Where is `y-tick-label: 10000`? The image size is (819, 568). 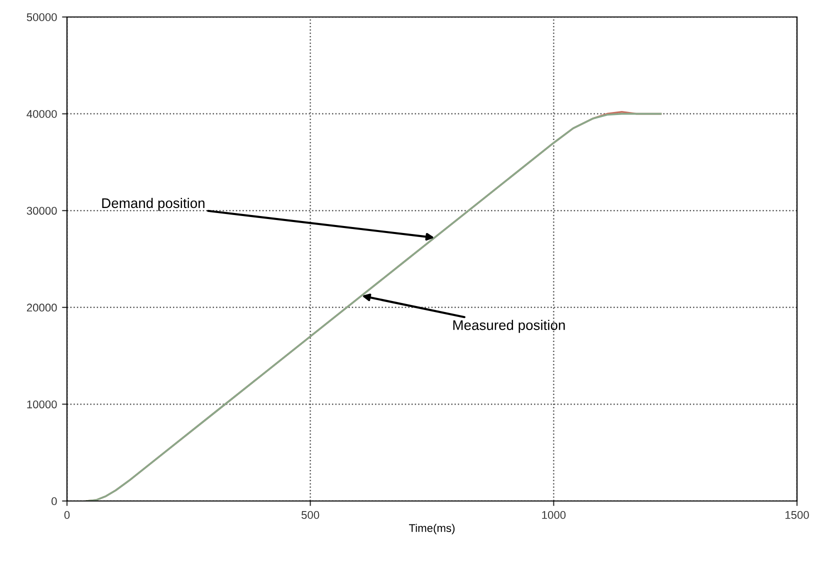
y-tick-label: 10000 is located at coordinates (42, 404).